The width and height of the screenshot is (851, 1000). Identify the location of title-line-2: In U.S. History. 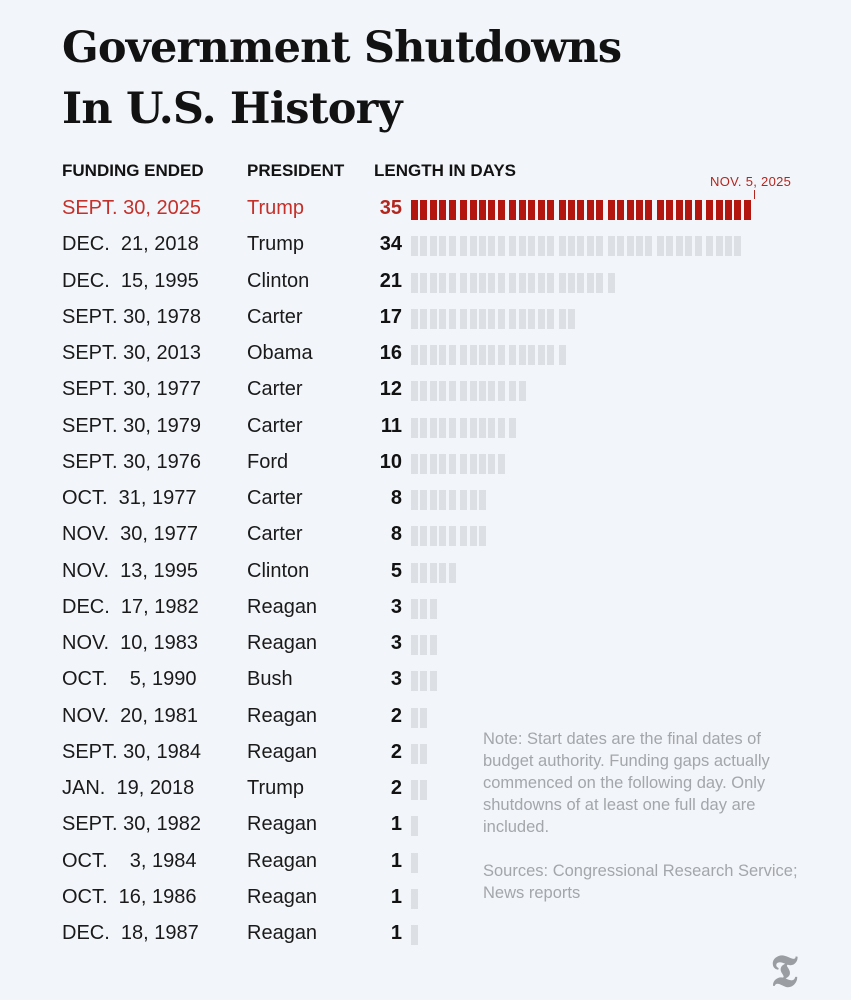
(232, 109).